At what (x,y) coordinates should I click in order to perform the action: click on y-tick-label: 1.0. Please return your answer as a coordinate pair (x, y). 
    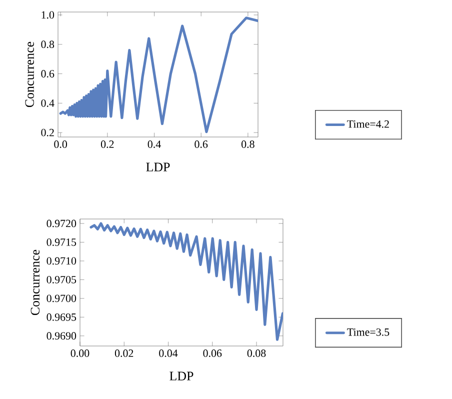
    Looking at the image, I should click on (48, 15).